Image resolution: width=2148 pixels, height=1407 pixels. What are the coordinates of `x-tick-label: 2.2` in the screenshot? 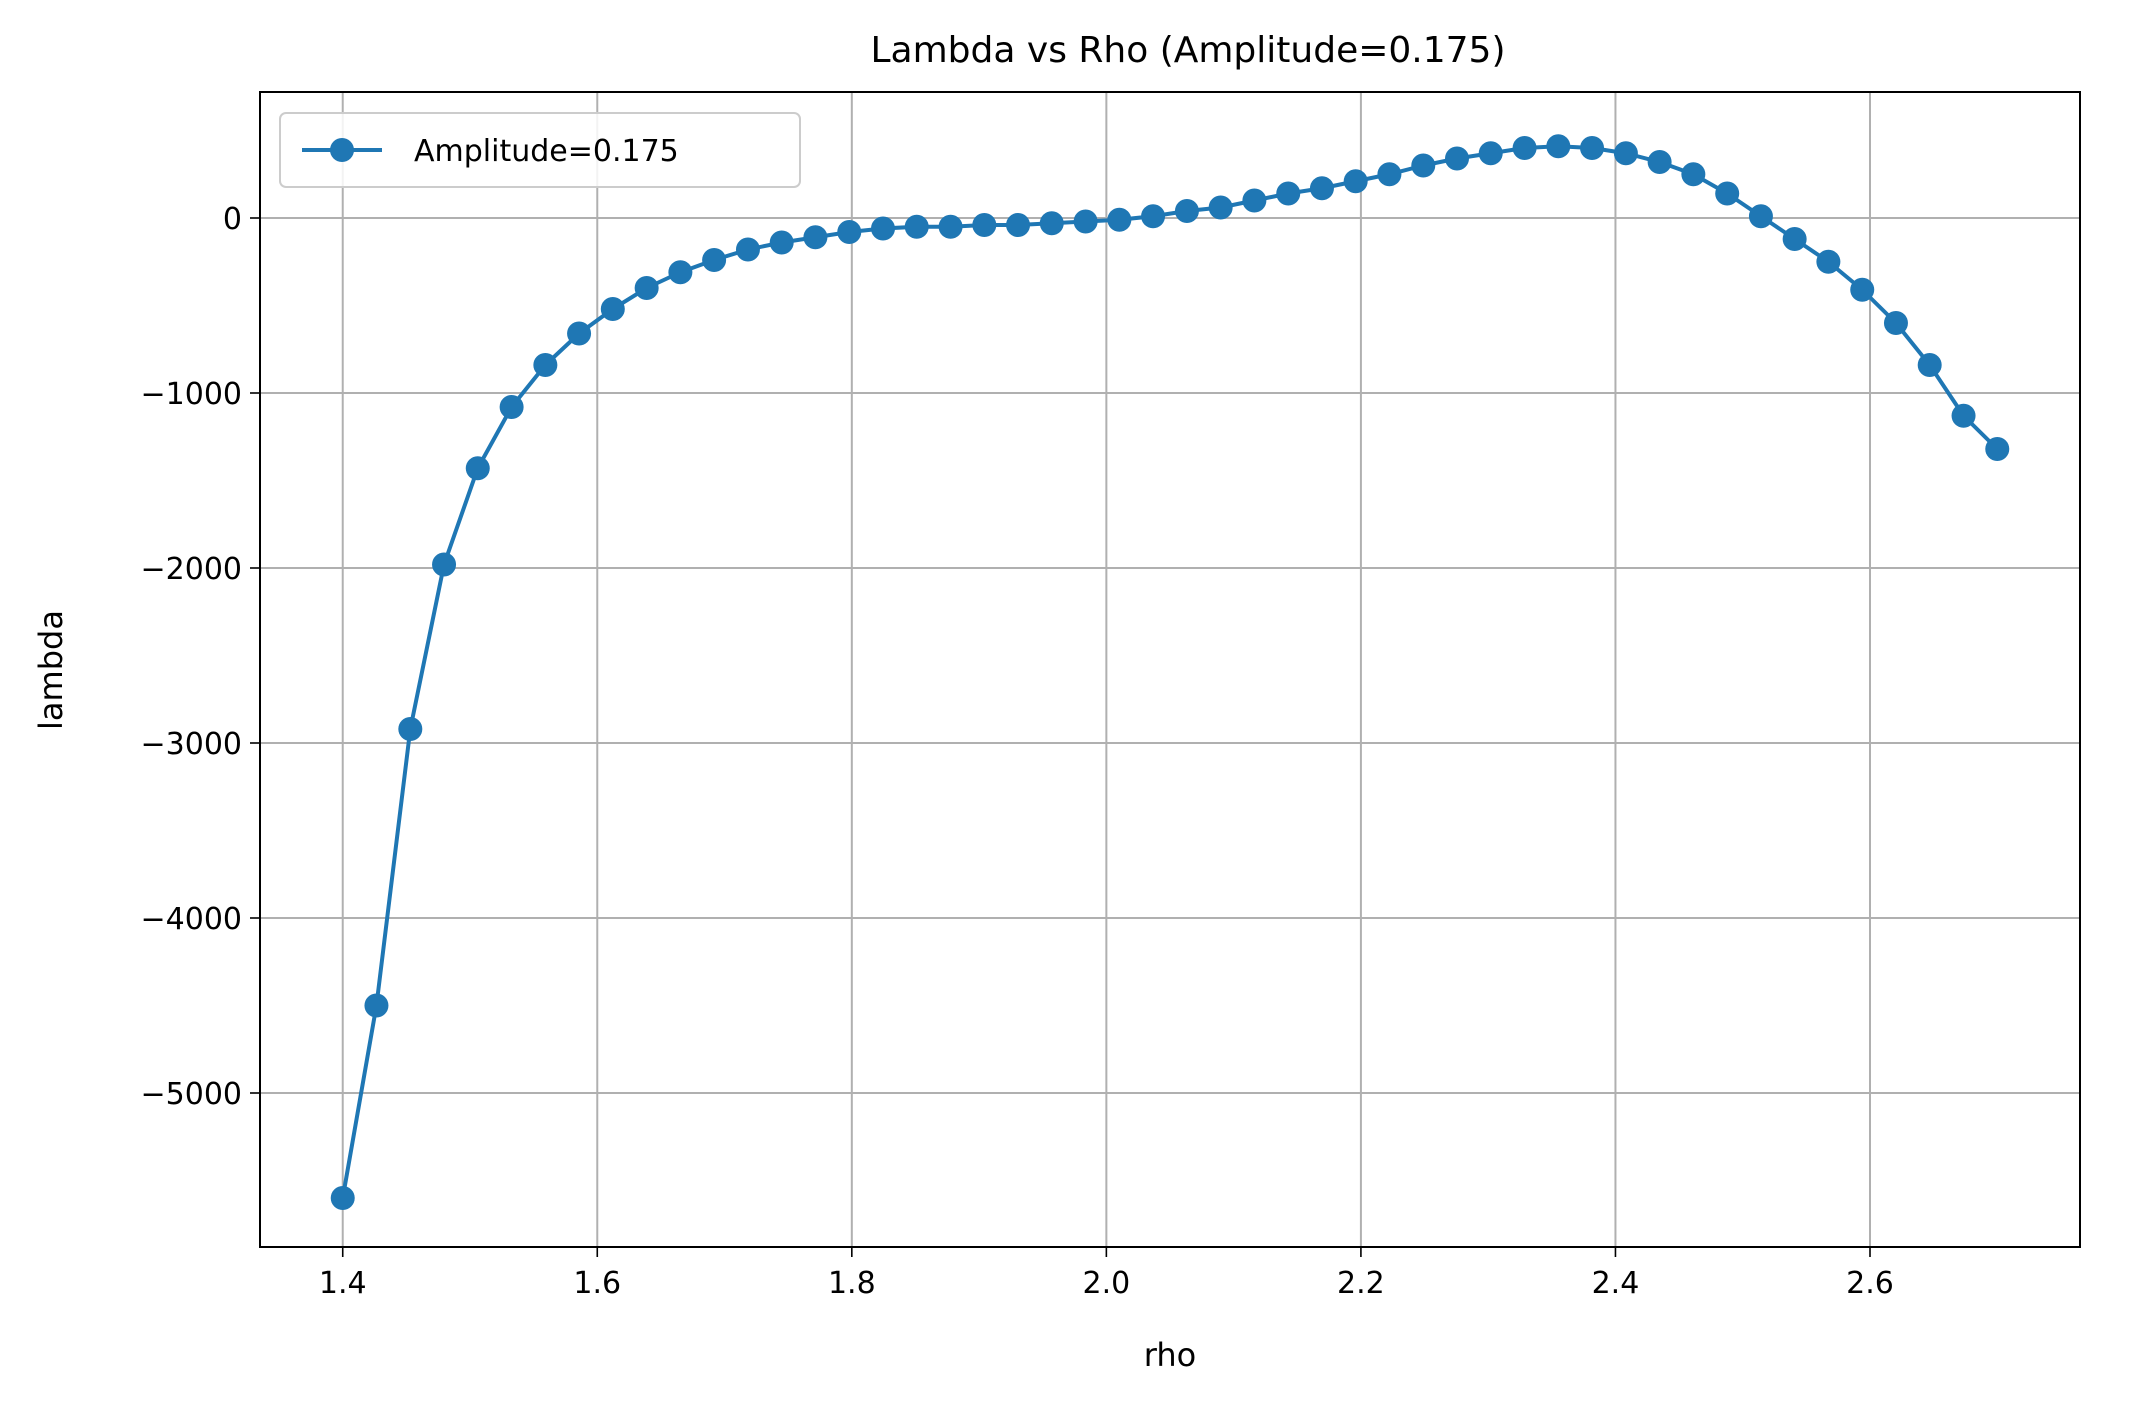 It's located at (1361, 1283).